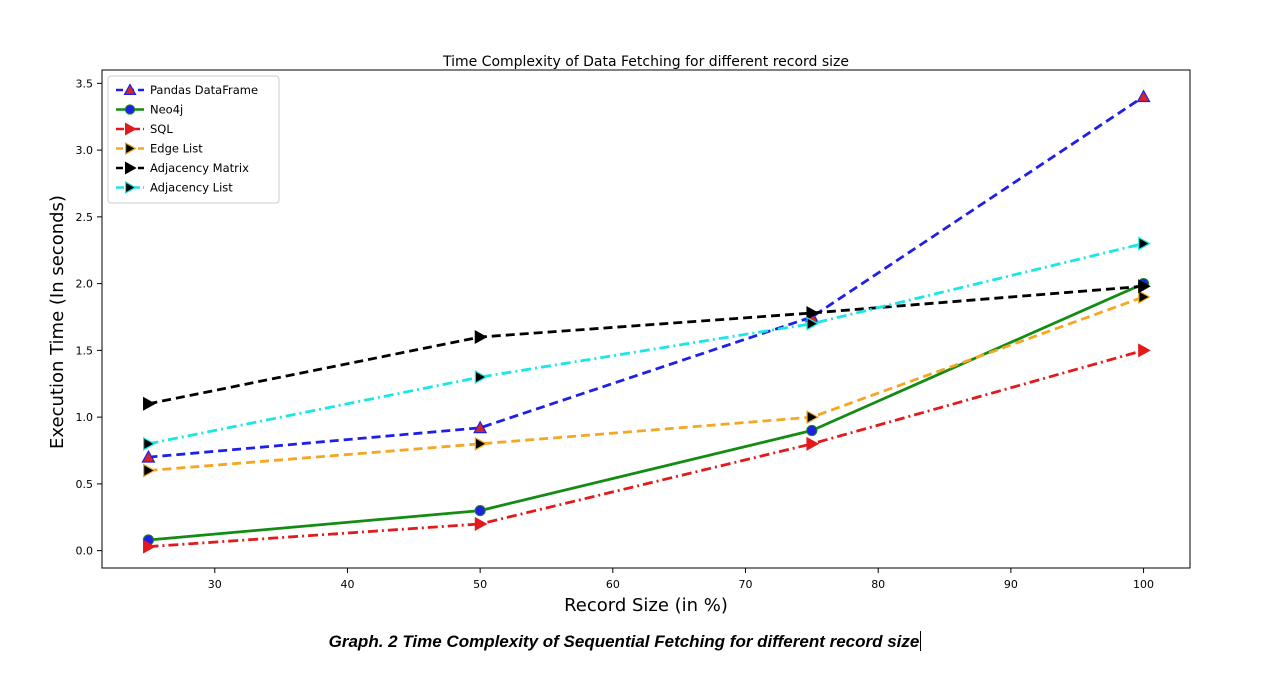 Image resolution: width=1280 pixels, height=677 pixels. I want to click on legend-box, so click(193, 139).